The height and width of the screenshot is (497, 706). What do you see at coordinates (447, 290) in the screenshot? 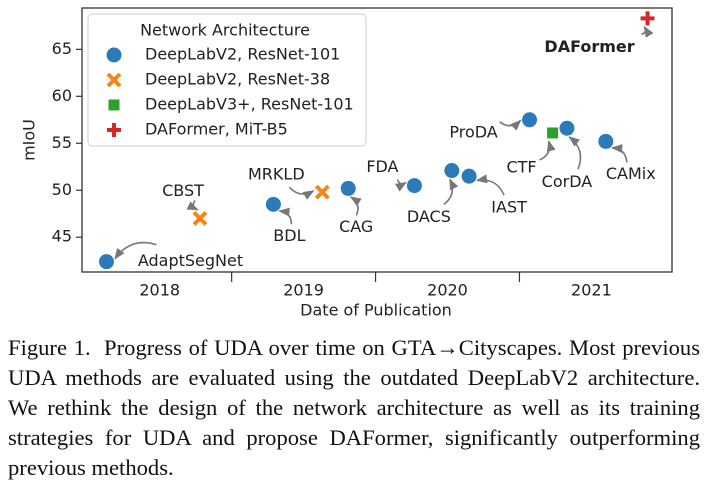
I see `x-tick-label: 2020` at bounding box center [447, 290].